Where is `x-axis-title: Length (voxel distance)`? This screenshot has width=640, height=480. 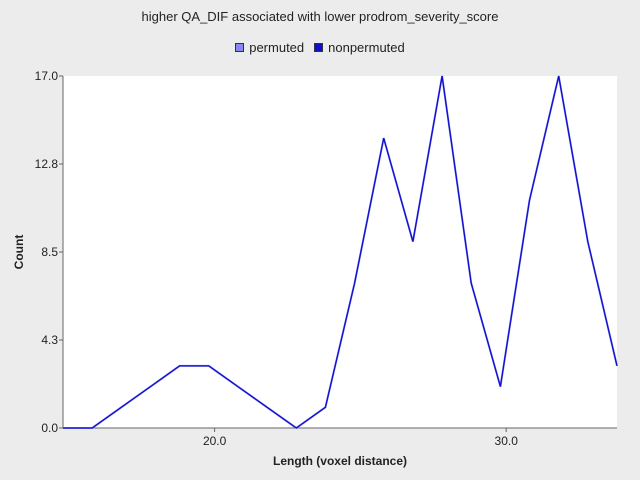
x-axis-title: Length (voxel distance) is located at coordinates (340, 461).